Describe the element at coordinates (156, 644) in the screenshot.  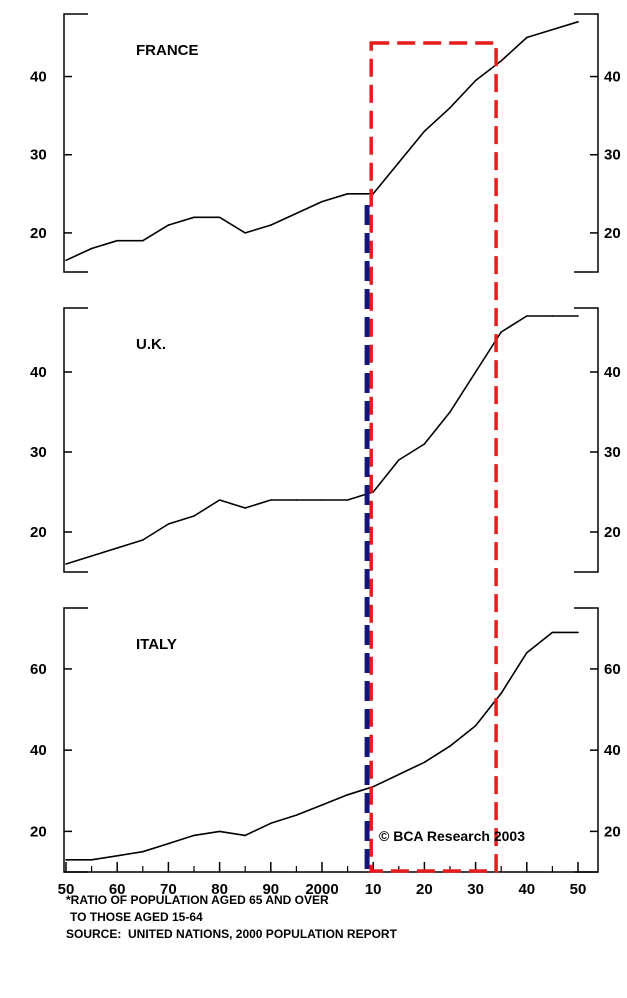
I see `panel-title: ITALY` at that location.